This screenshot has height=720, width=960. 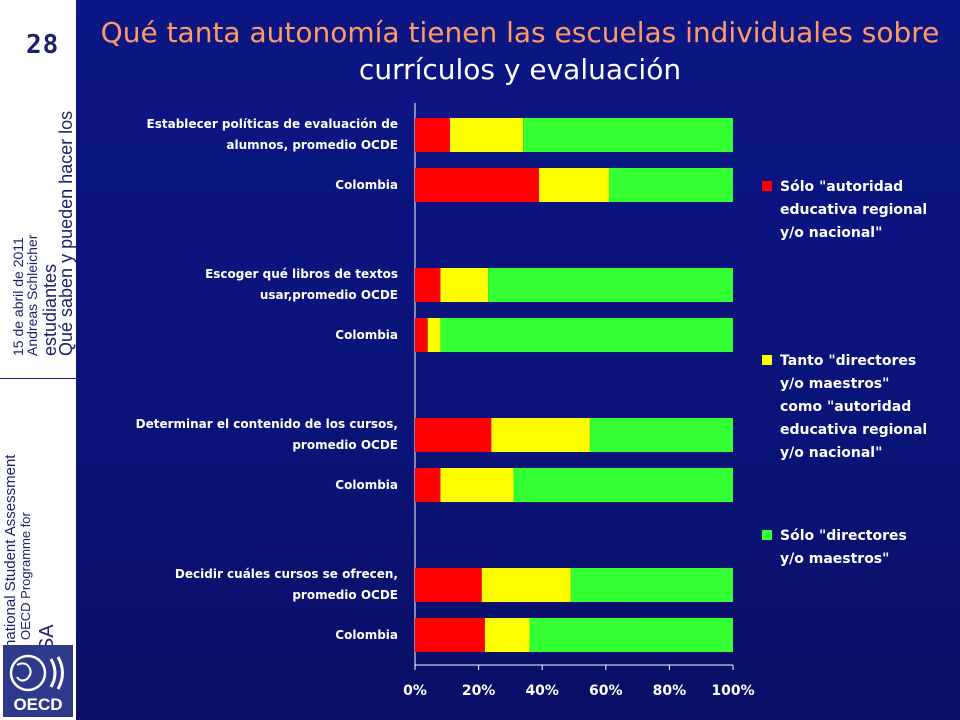 I want to click on category-label-2-line-1: usar,promedio OCDE, so click(x=328, y=295).